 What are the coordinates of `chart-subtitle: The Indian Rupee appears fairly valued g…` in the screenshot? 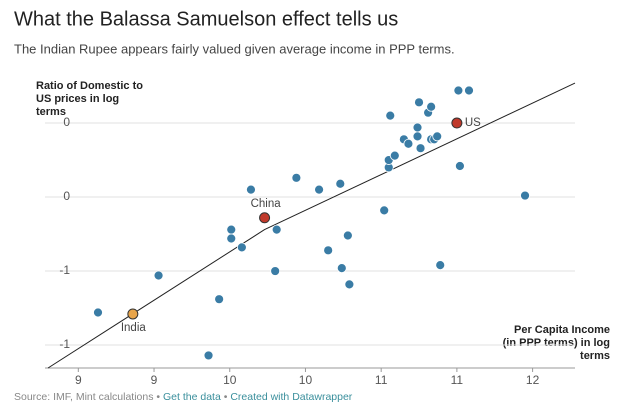 It's located at (234, 48).